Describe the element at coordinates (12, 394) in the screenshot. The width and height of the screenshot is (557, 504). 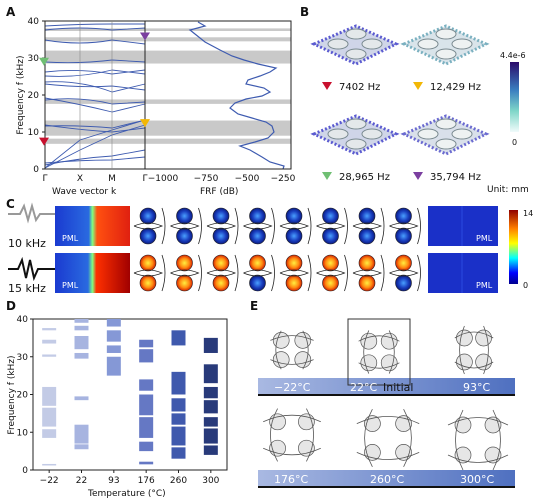
I see `panel-d-ylabel: Frequency f (kHz)` at that location.